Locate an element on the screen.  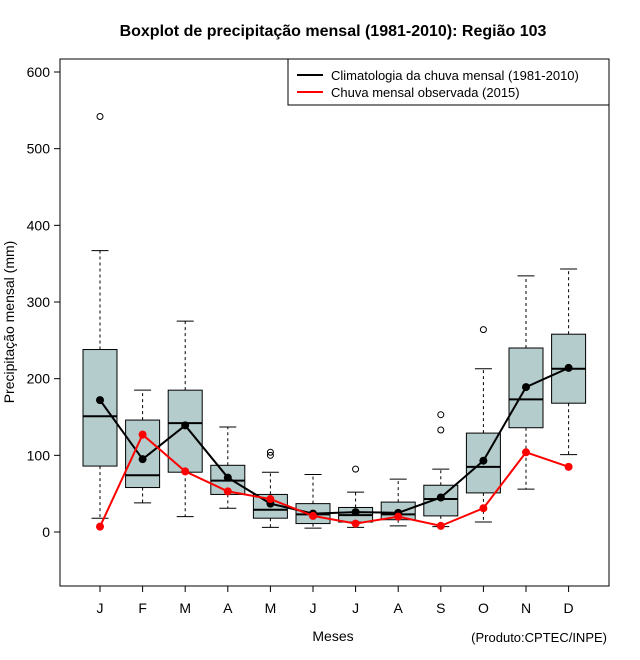
legend-label-2: Chuva mensal observada (2015) is located at coordinates (425, 92).